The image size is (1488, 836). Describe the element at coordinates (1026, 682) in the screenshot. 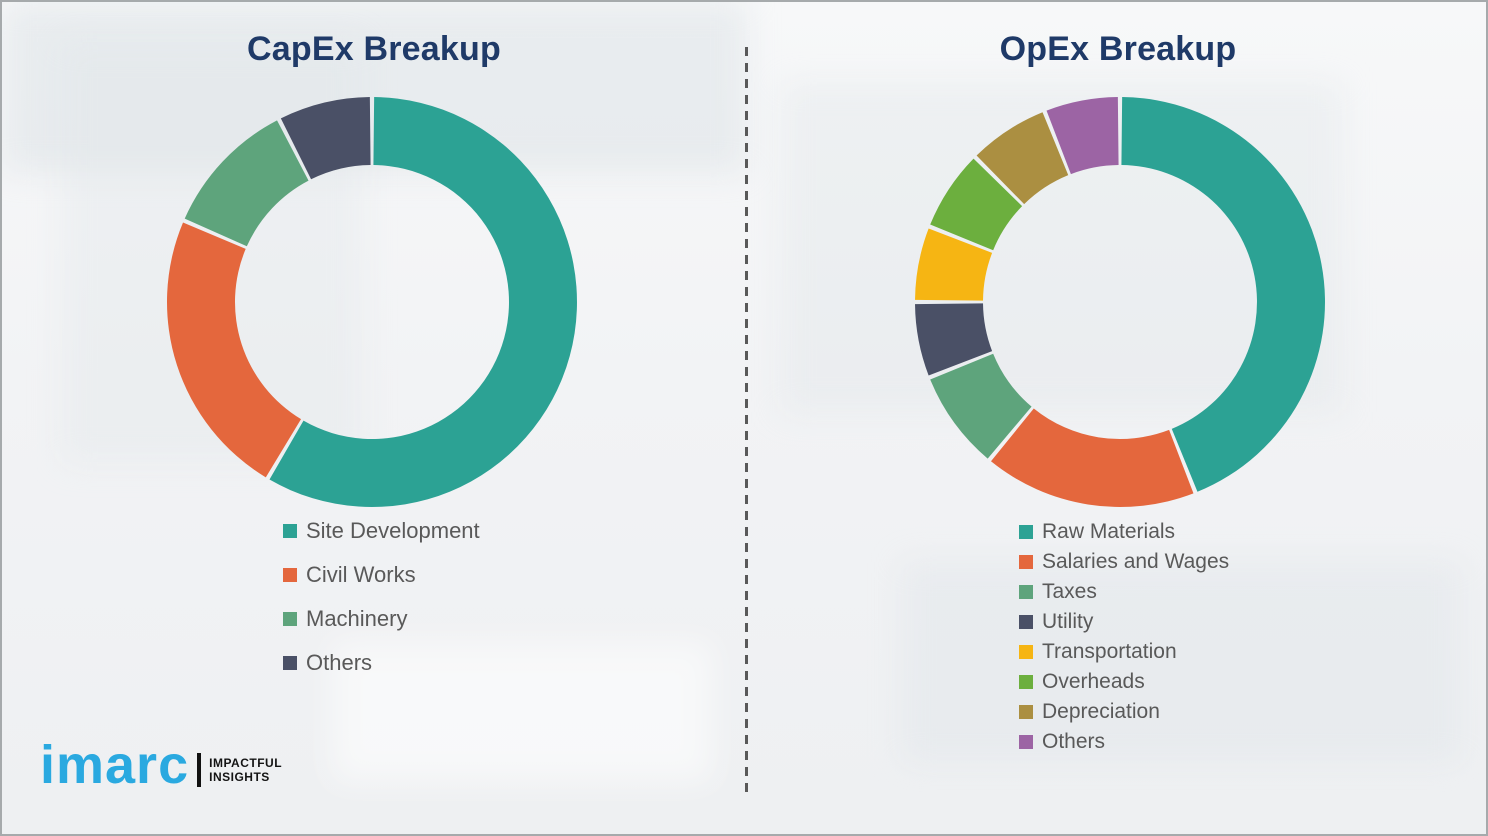

I see `legend-swatch-overheads` at that location.